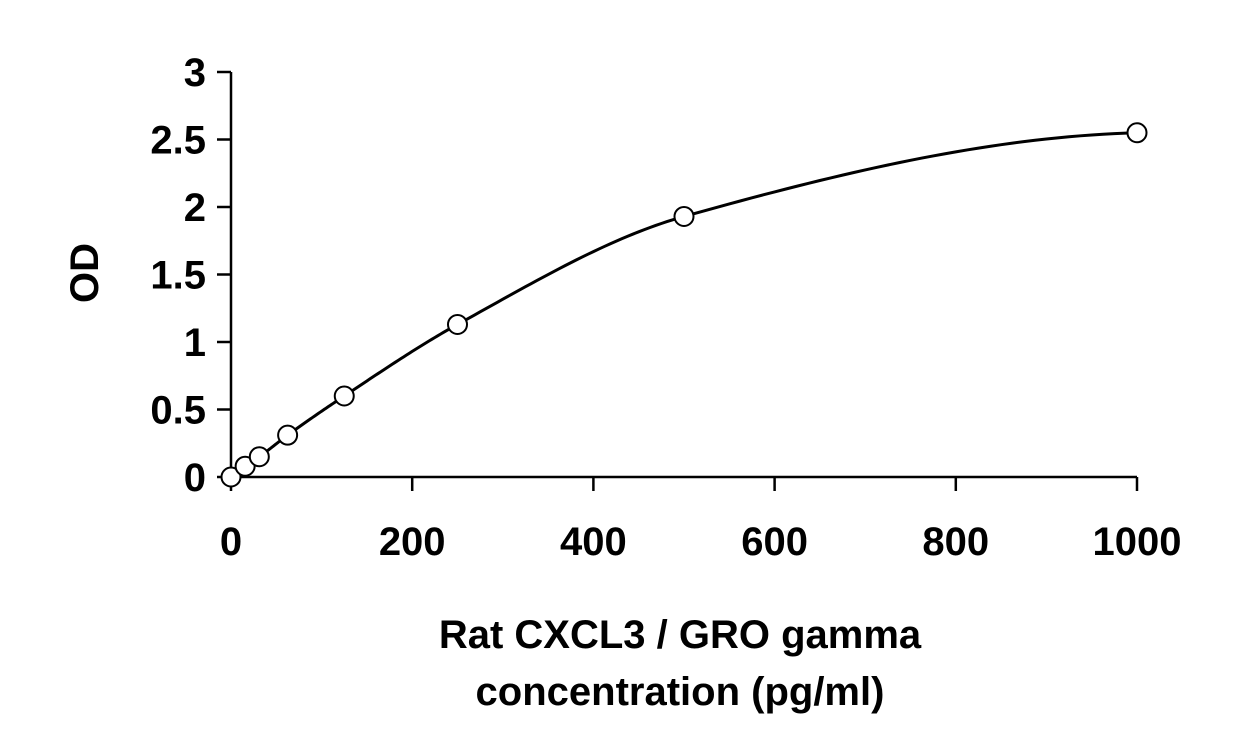 The width and height of the screenshot is (1245, 750). I want to click on y-tick-label: 1.5, so click(178, 276).